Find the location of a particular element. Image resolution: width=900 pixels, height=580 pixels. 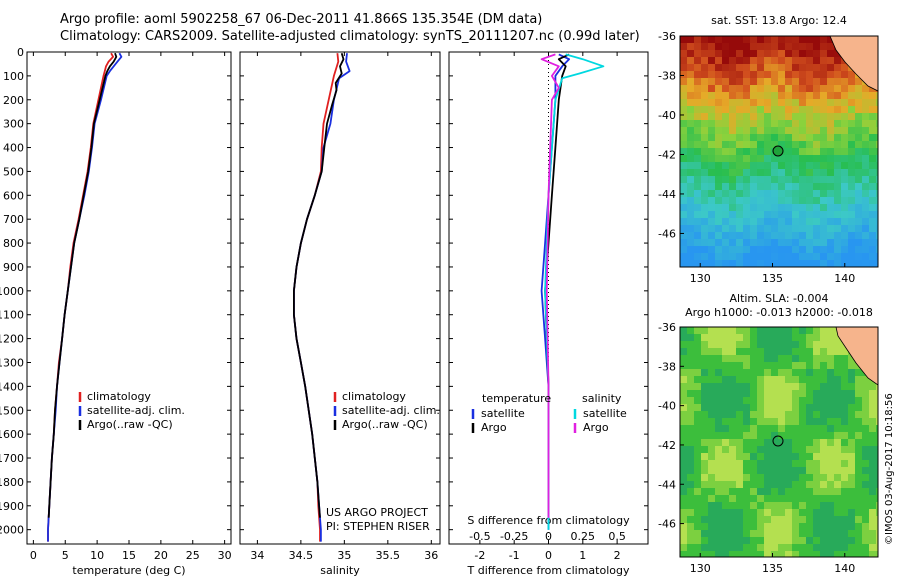

legend-label: satellite is located at coordinates (503, 413).